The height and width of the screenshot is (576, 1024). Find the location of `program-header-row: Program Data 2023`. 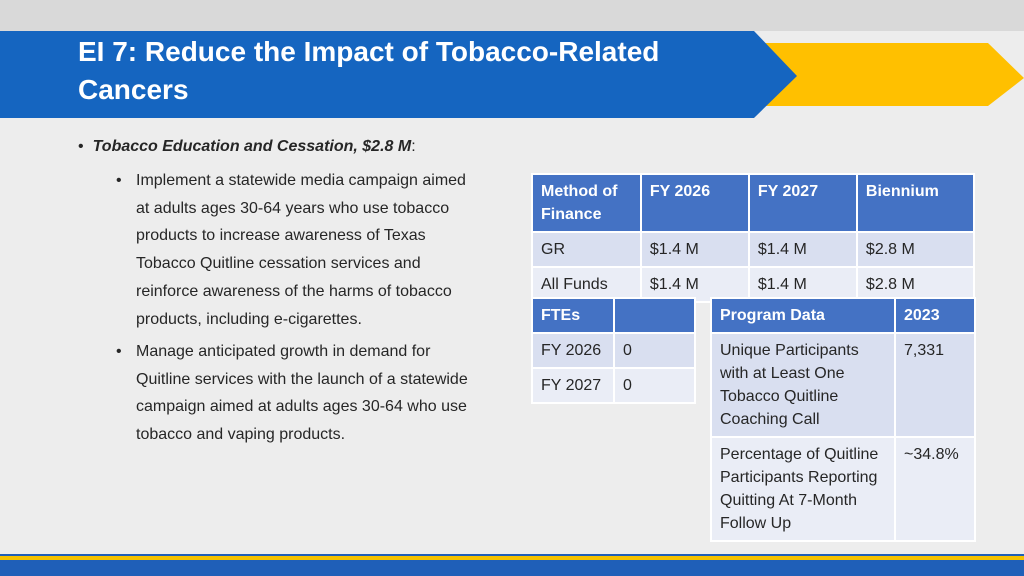

program-header-row: Program Data 2023 is located at coordinates (843, 315).